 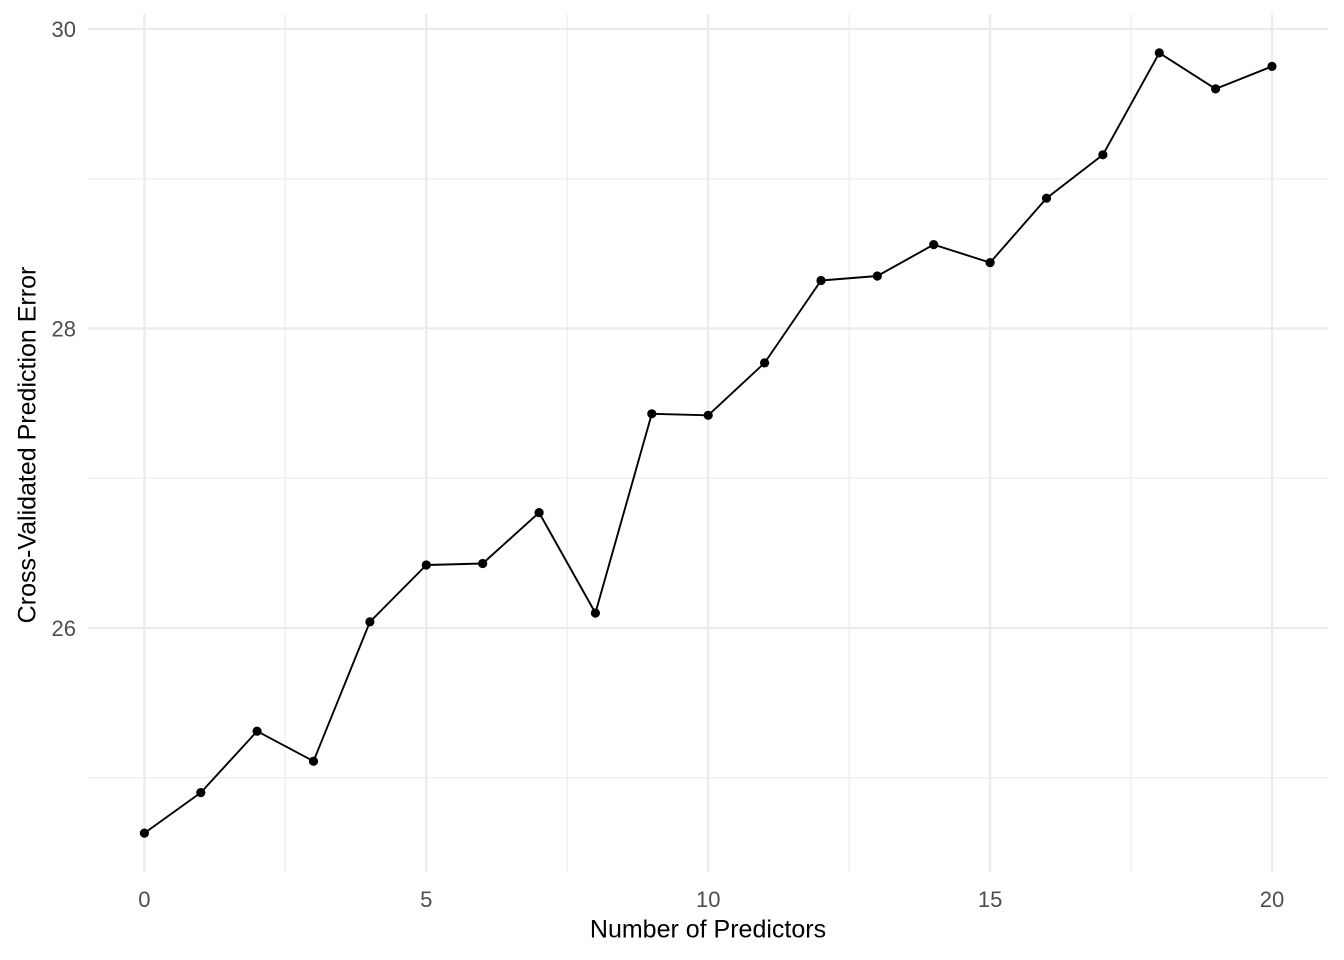 I want to click on x-tick-label: 20, so click(x=1272, y=899).